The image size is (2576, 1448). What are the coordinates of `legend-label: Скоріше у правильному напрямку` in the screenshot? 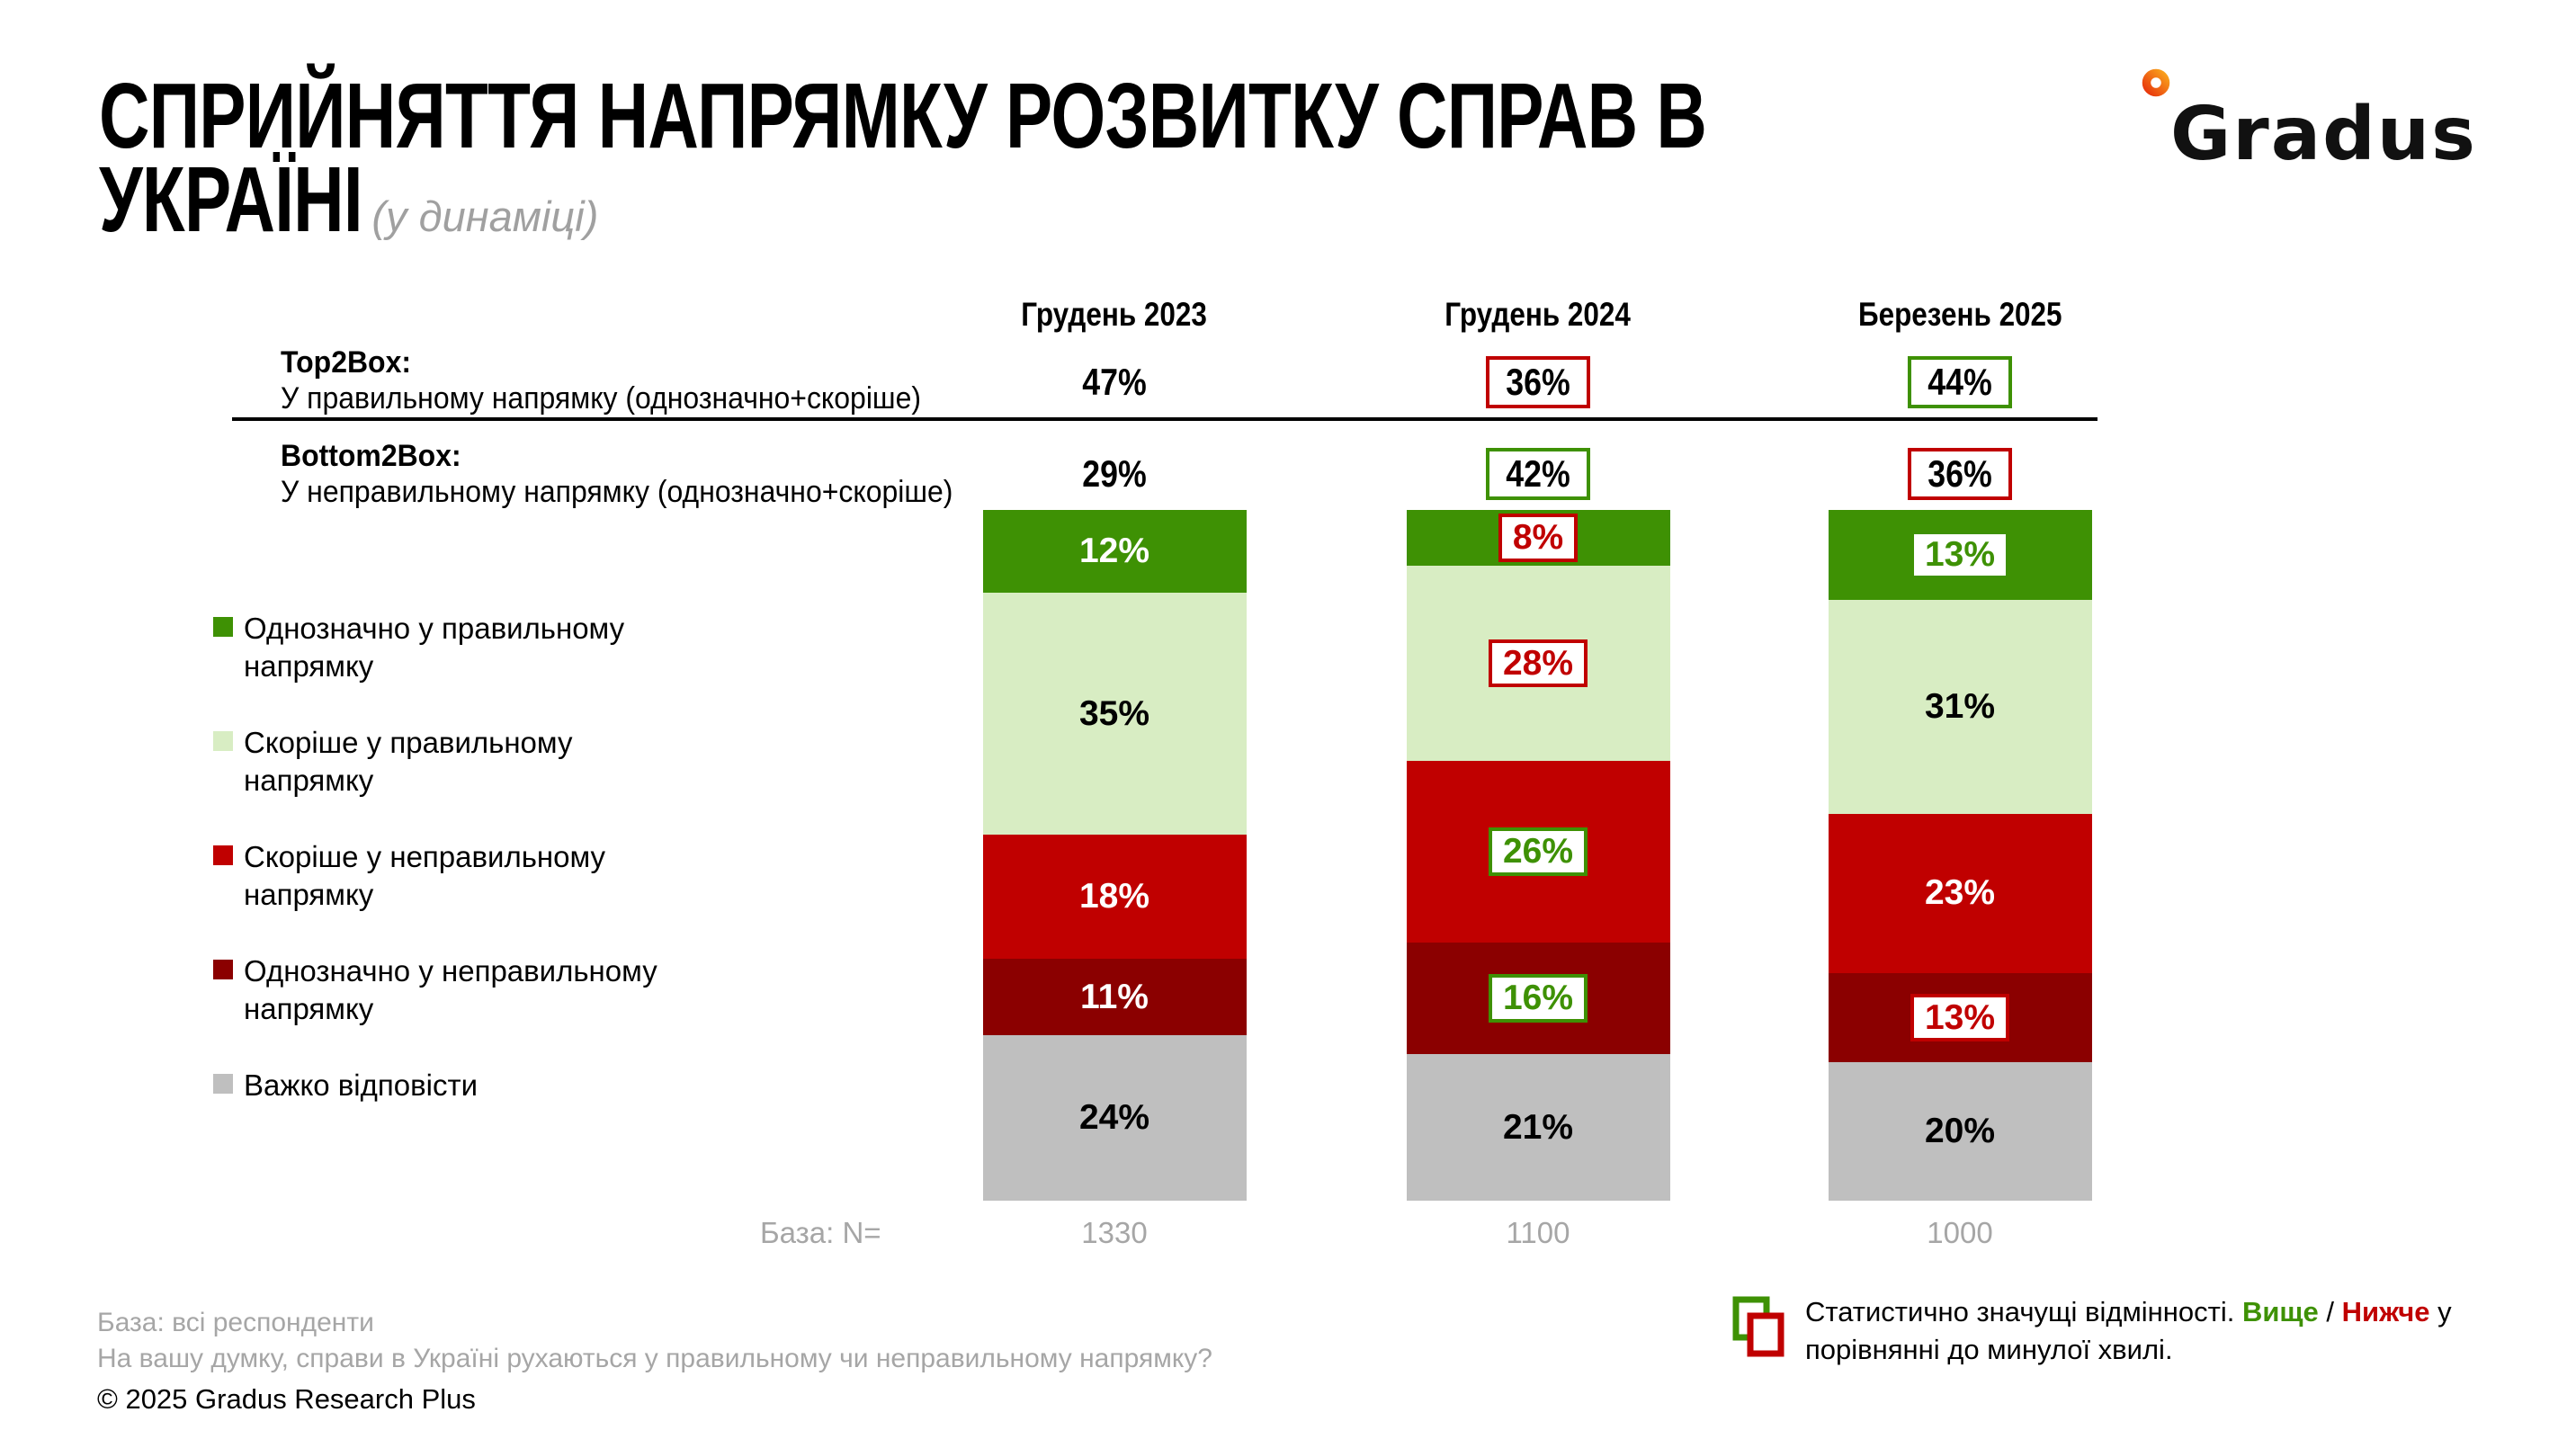 It's located at (408, 761).